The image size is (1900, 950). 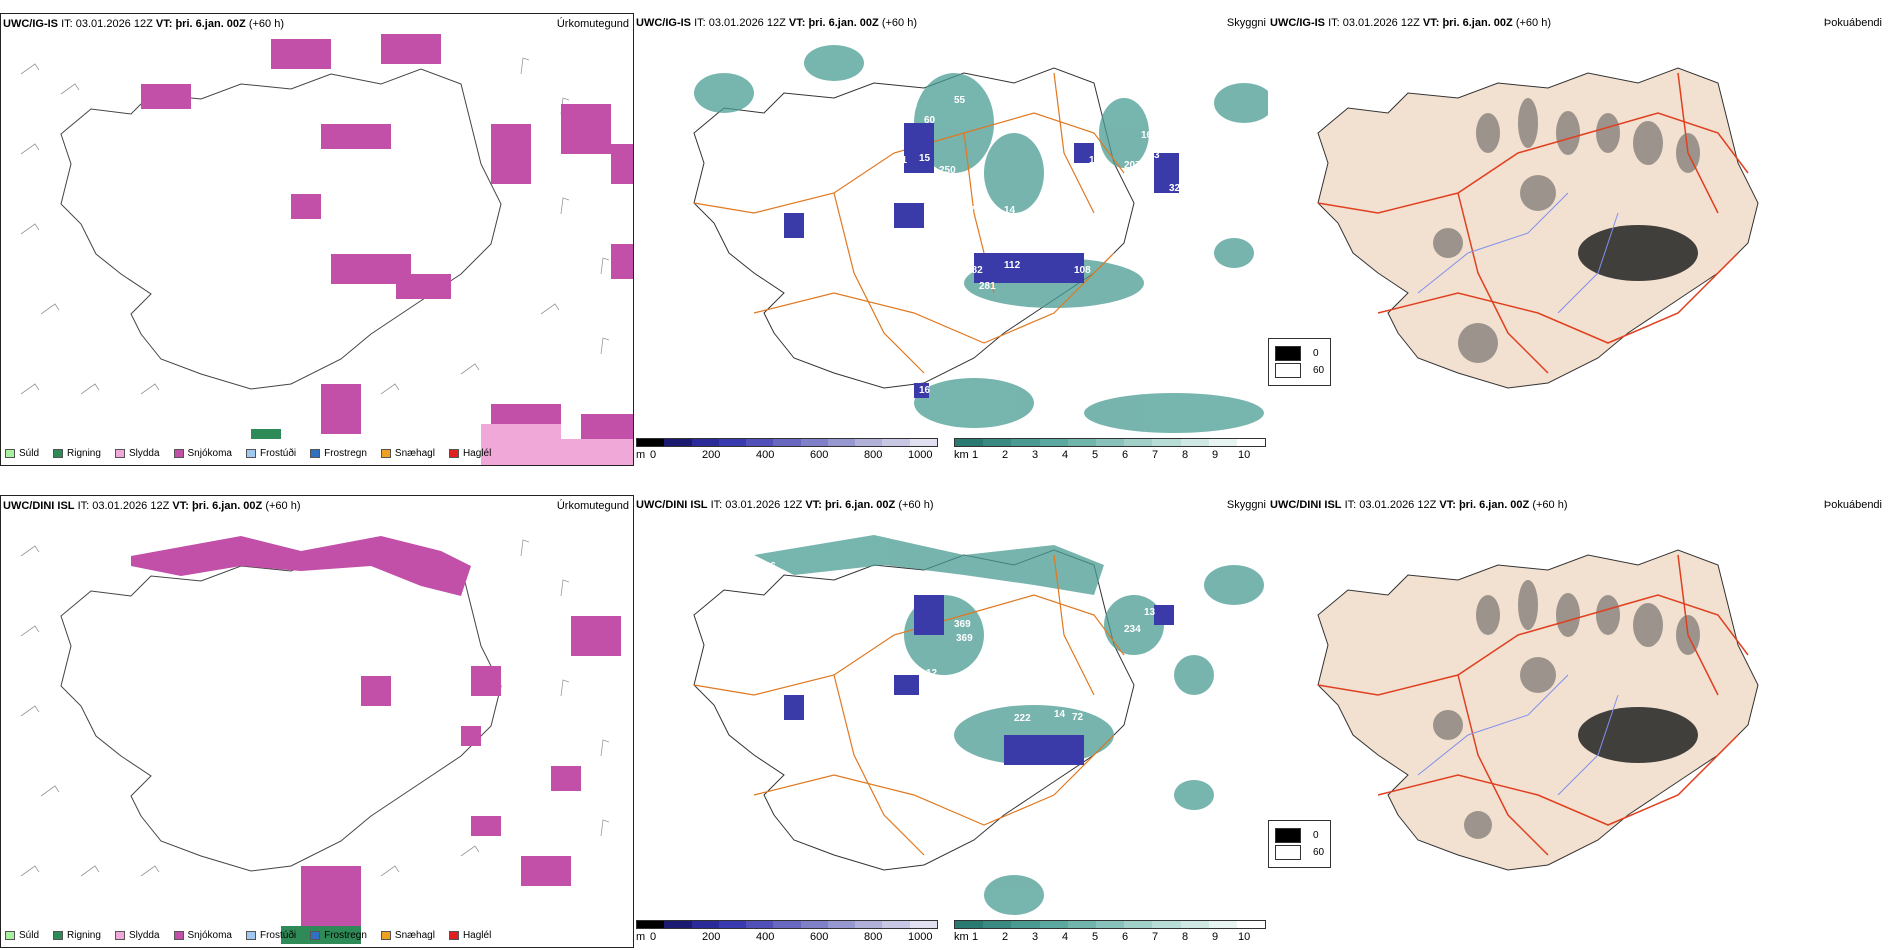 I want to click on tick: 8, so click(x=1185, y=455).